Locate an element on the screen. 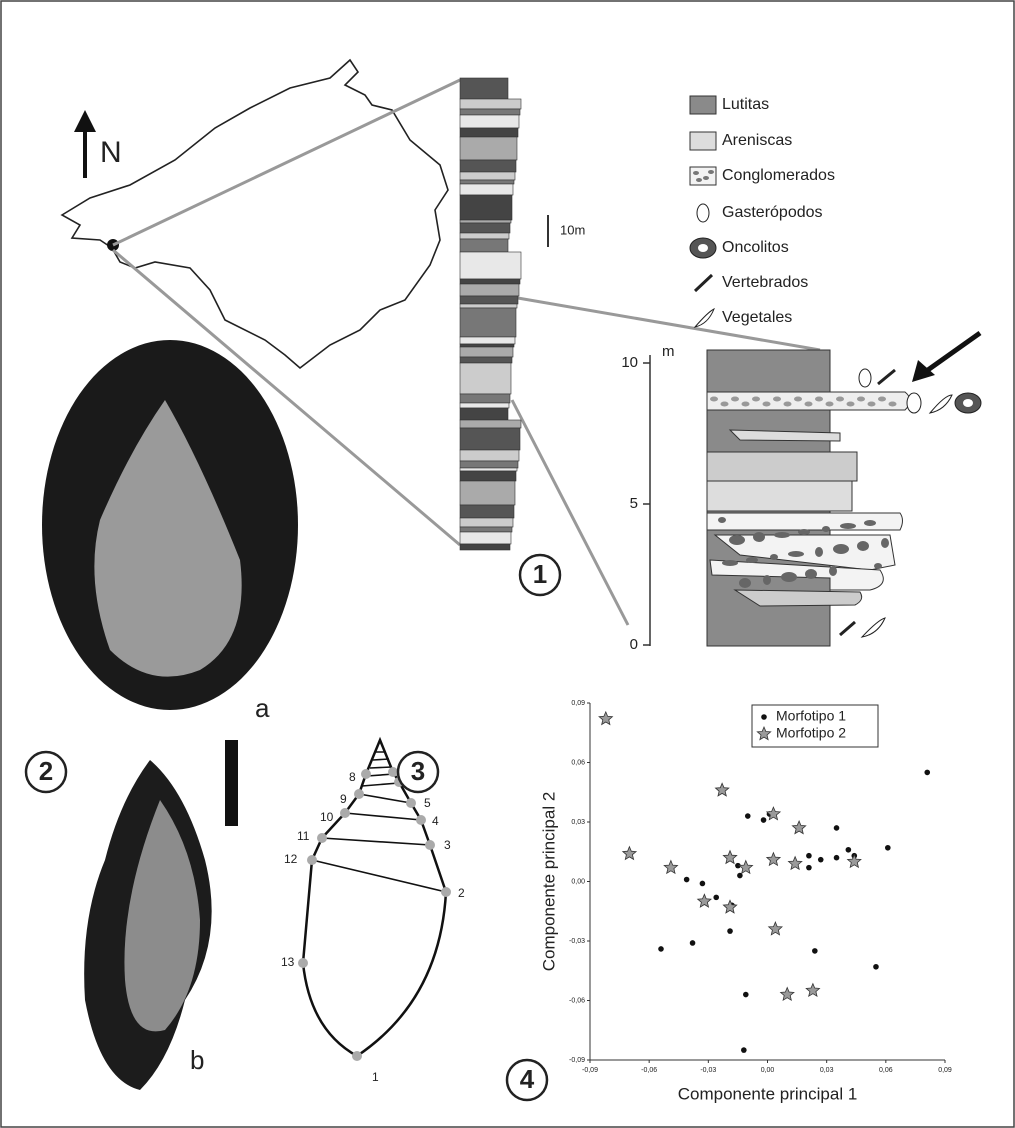  panel-number: 3 is located at coordinates (418, 771).